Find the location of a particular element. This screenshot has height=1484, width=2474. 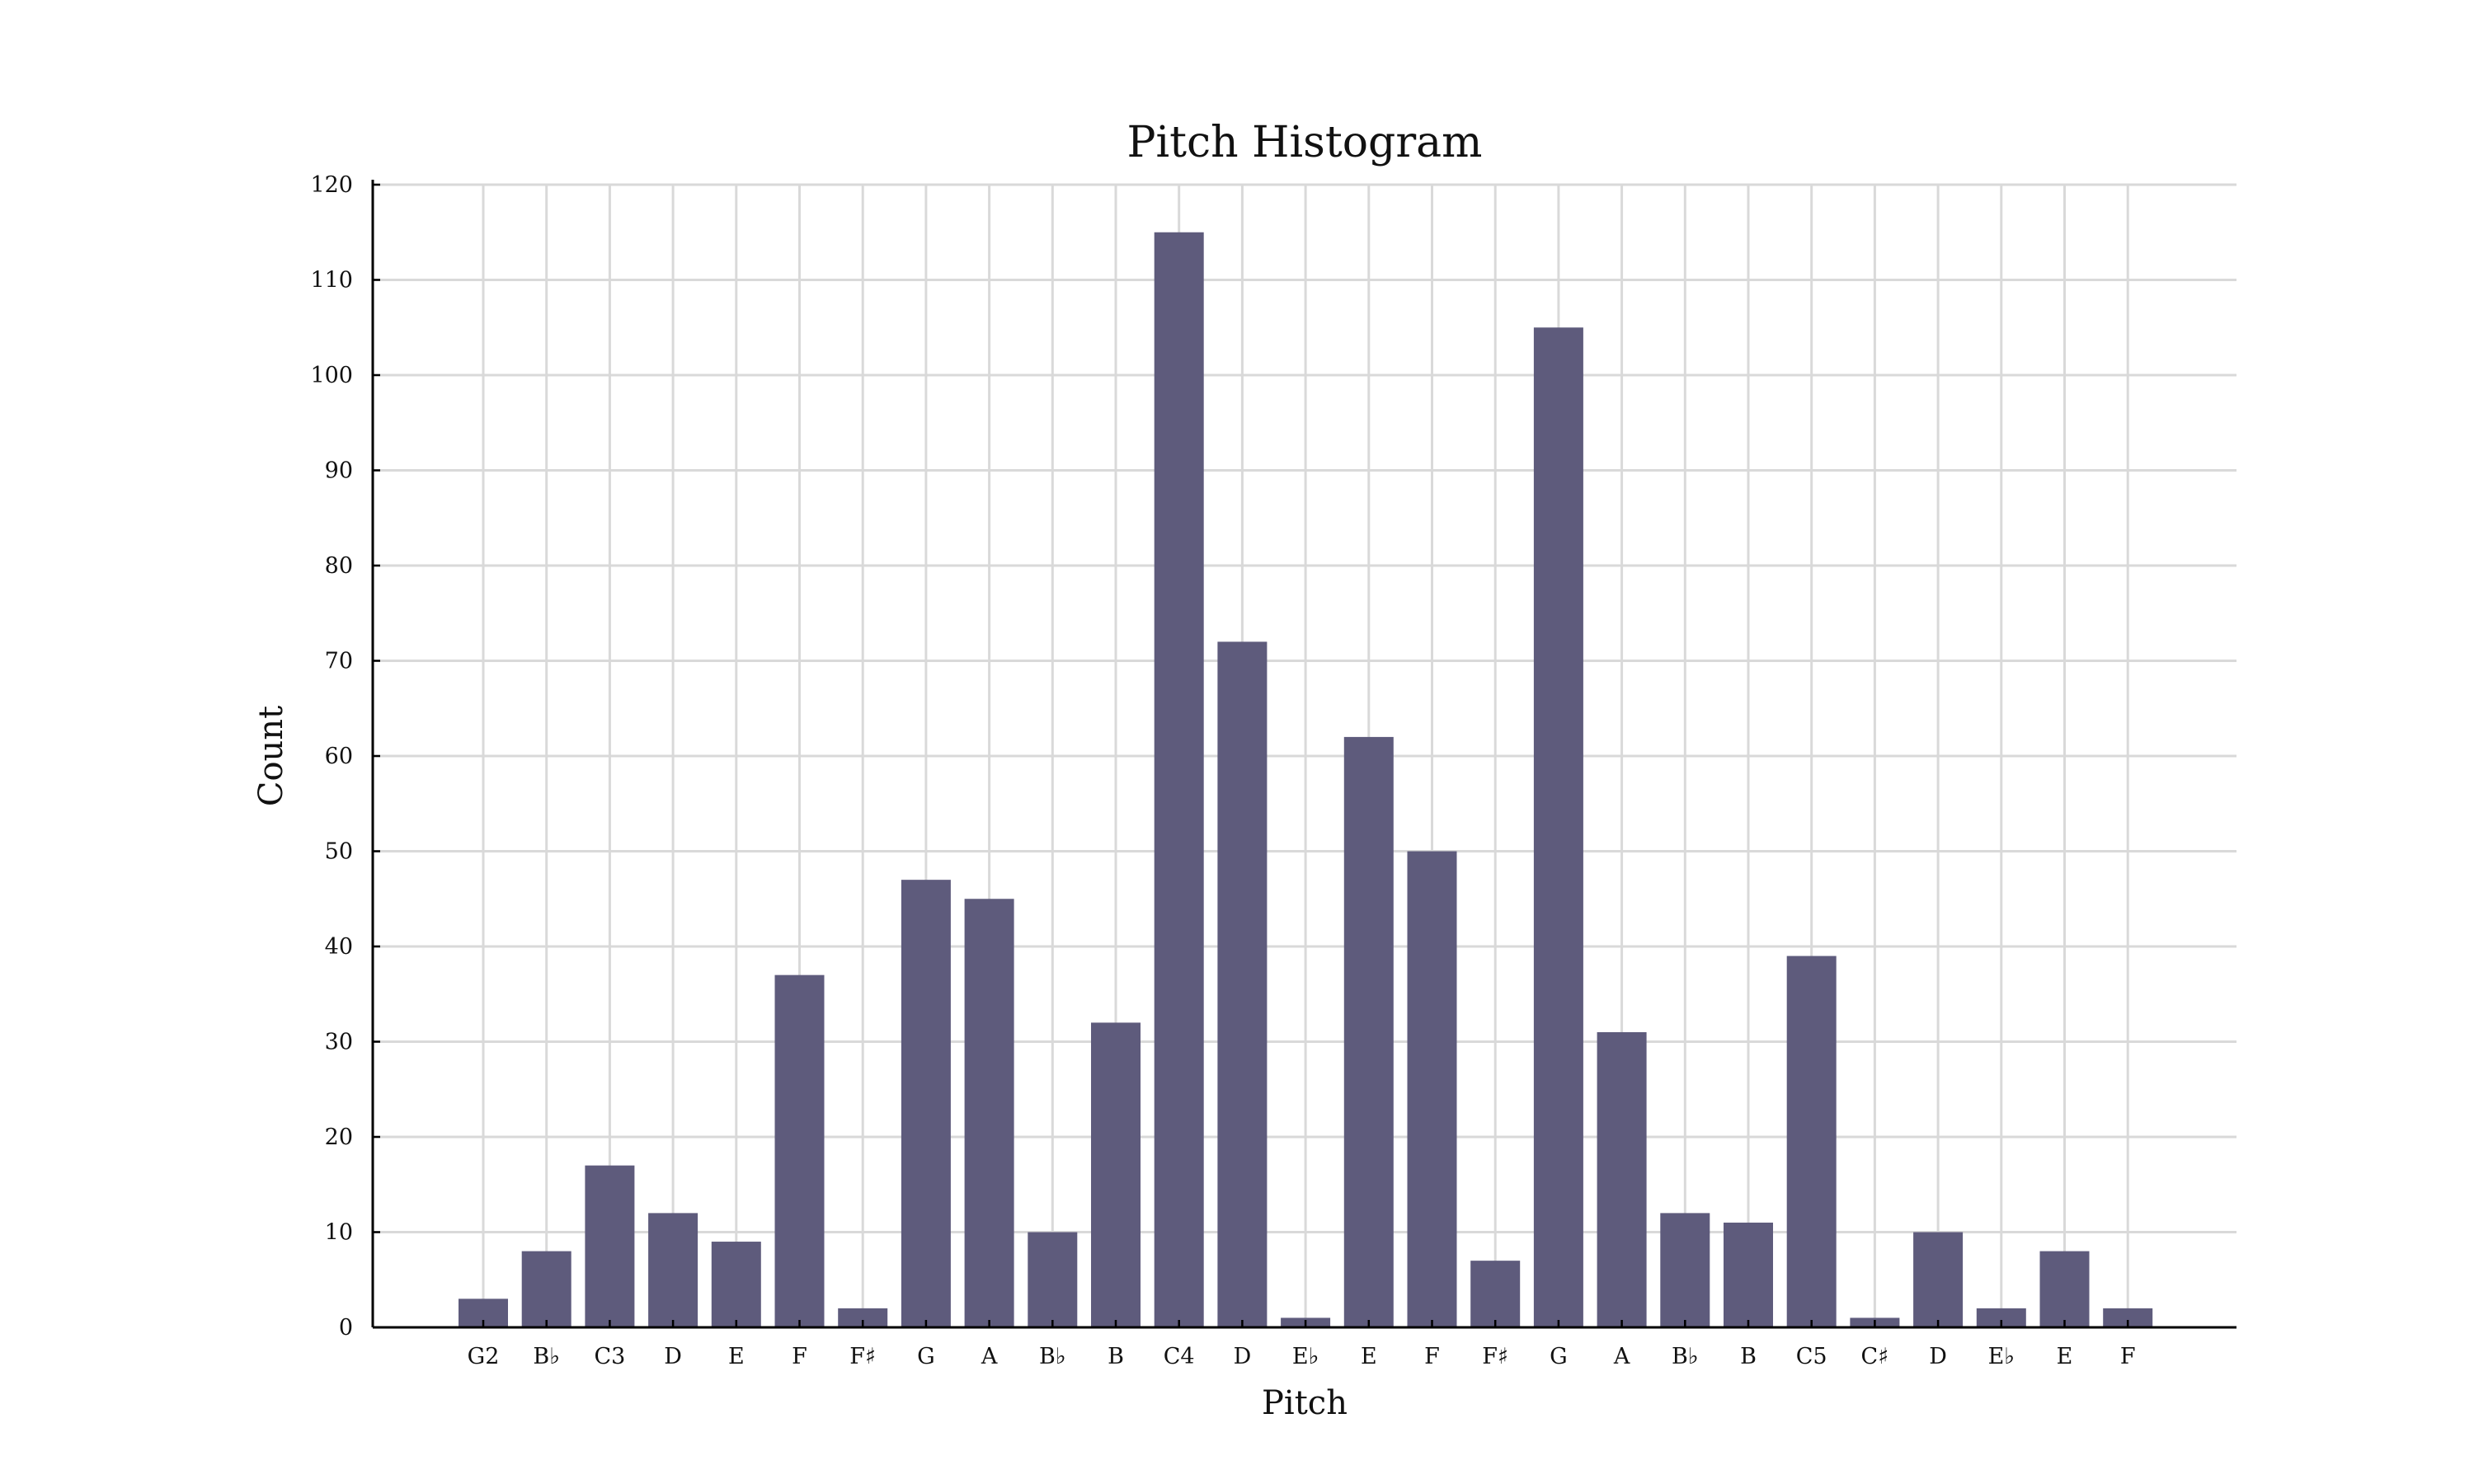

y-tick-label: 80 is located at coordinates (339, 566).